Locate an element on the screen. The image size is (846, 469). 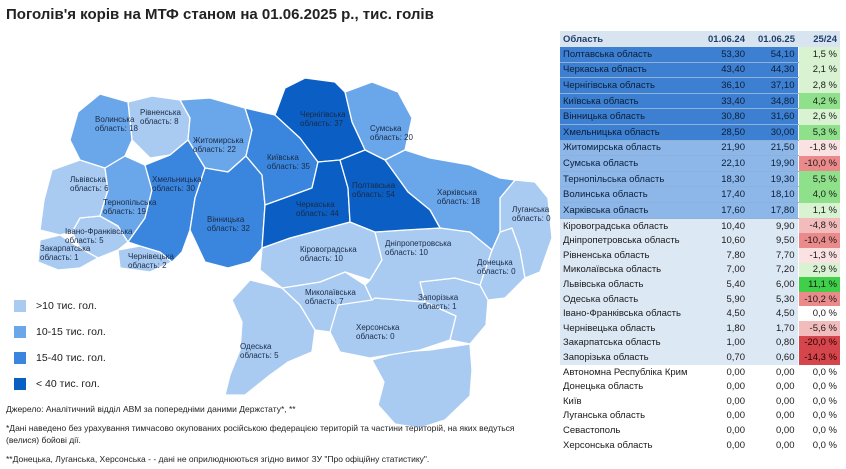
cell-2024: 1,80 is located at coordinates (723, 328).